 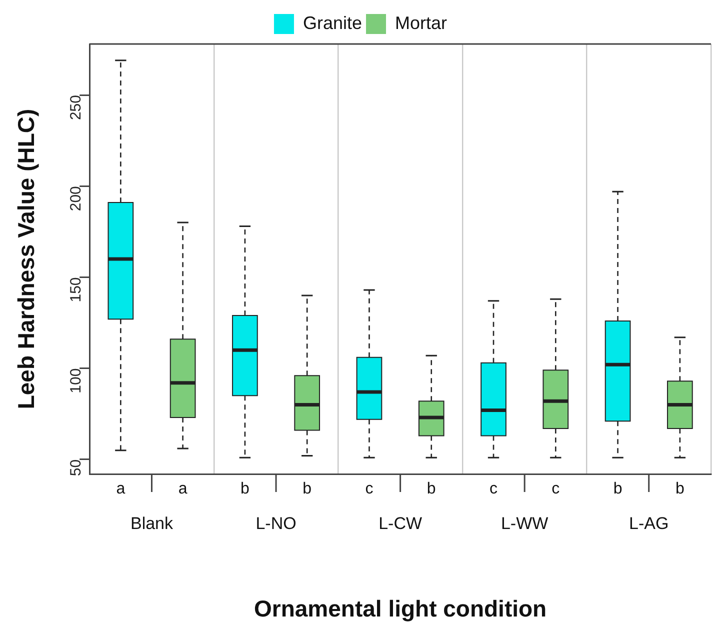 I want to click on x-tick-label: L-AG, so click(x=649, y=523).